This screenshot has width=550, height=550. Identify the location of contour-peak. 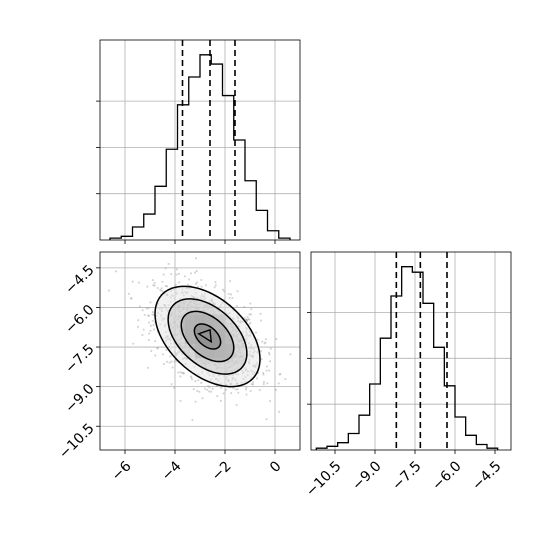
(205, 336).